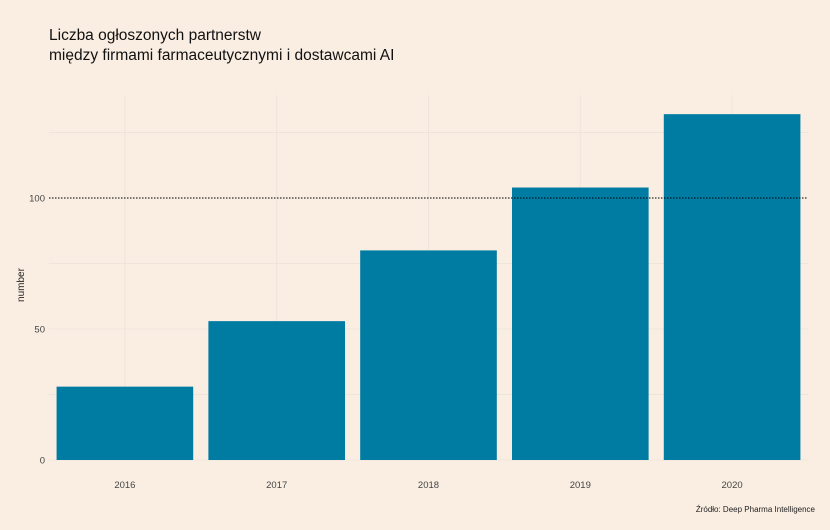 The height and width of the screenshot is (530, 830). What do you see at coordinates (124, 485) in the screenshot?
I see `x-tick-label: 2016` at bounding box center [124, 485].